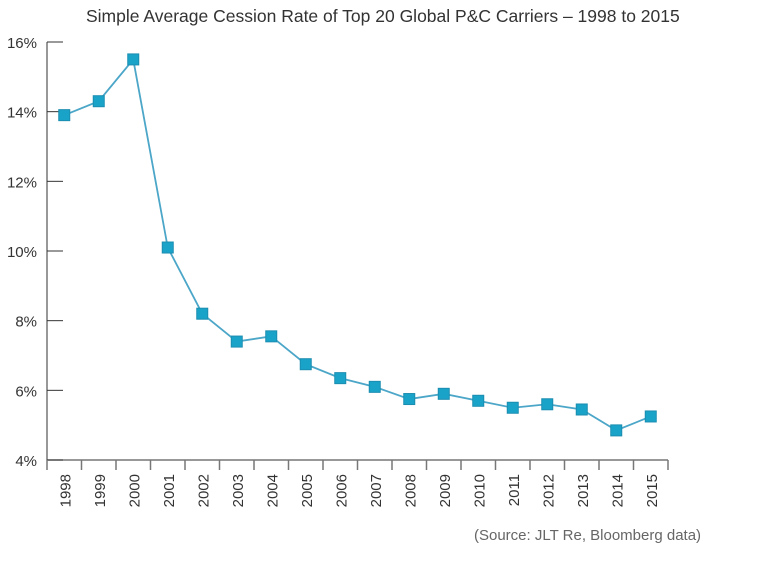 The height and width of the screenshot is (571, 758). What do you see at coordinates (617, 490) in the screenshot?
I see `x-tick-label: 2014` at bounding box center [617, 490].